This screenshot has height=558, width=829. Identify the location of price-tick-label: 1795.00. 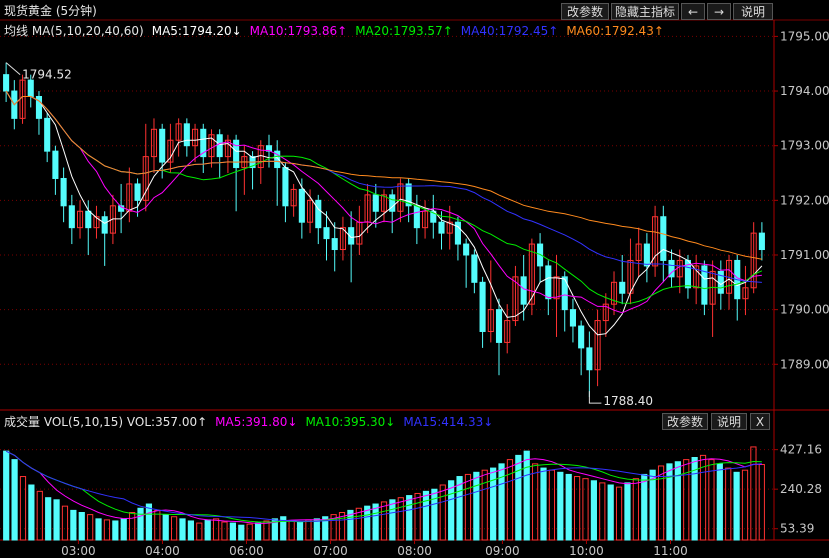
(804, 36).